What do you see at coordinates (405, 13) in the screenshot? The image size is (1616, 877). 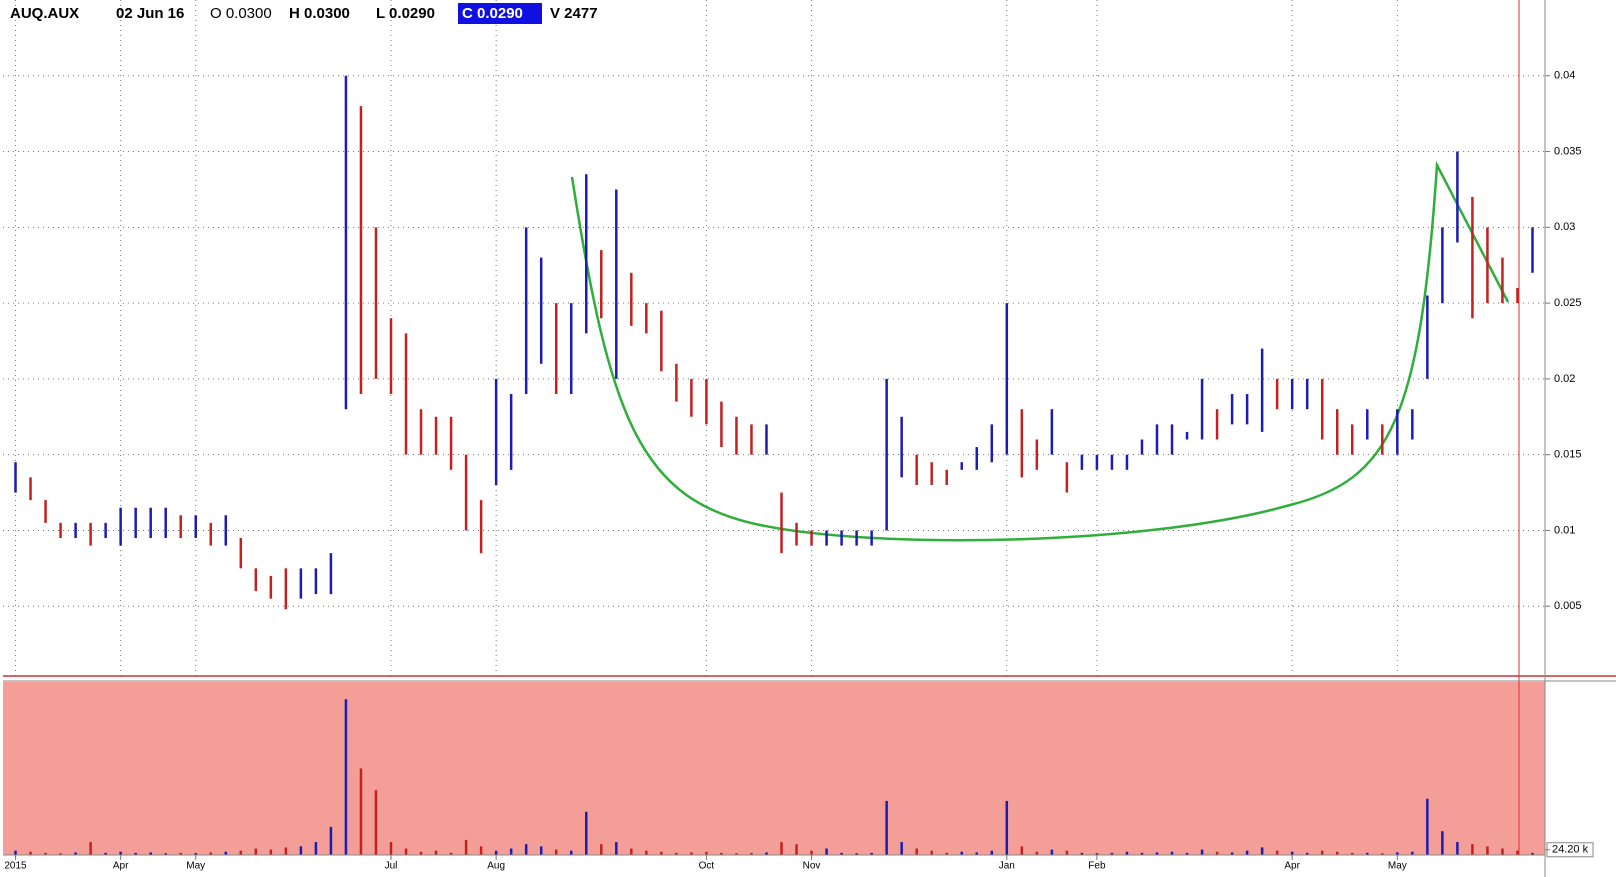 I see `low: L 0.0290` at bounding box center [405, 13].